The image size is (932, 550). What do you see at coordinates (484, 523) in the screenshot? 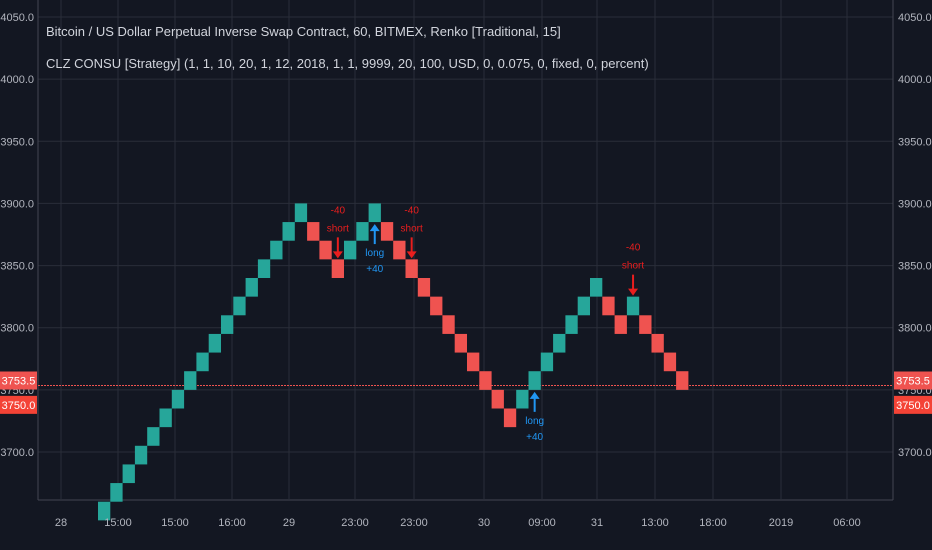
I see `x-tick-label: 30` at bounding box center [484, 523].